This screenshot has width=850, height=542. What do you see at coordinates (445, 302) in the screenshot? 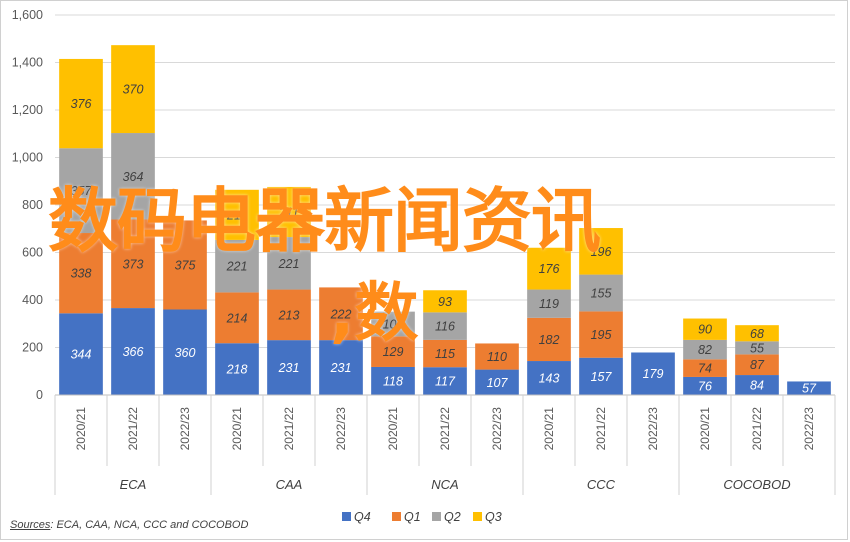
I see `data-label: 93` at bounding box center [445, 302].